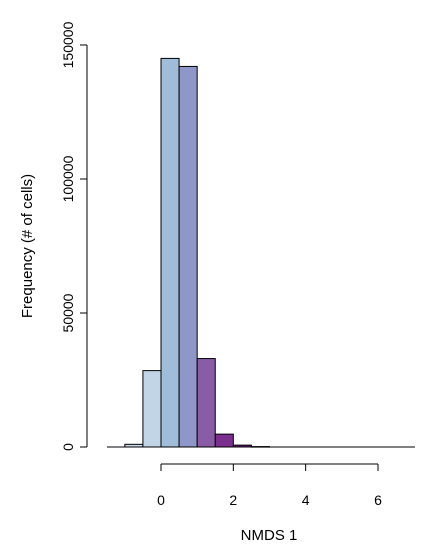  Describe the element at coordinates (68, 44) in the screenshot. I see `y-tick-label-3: 150000` at that location.